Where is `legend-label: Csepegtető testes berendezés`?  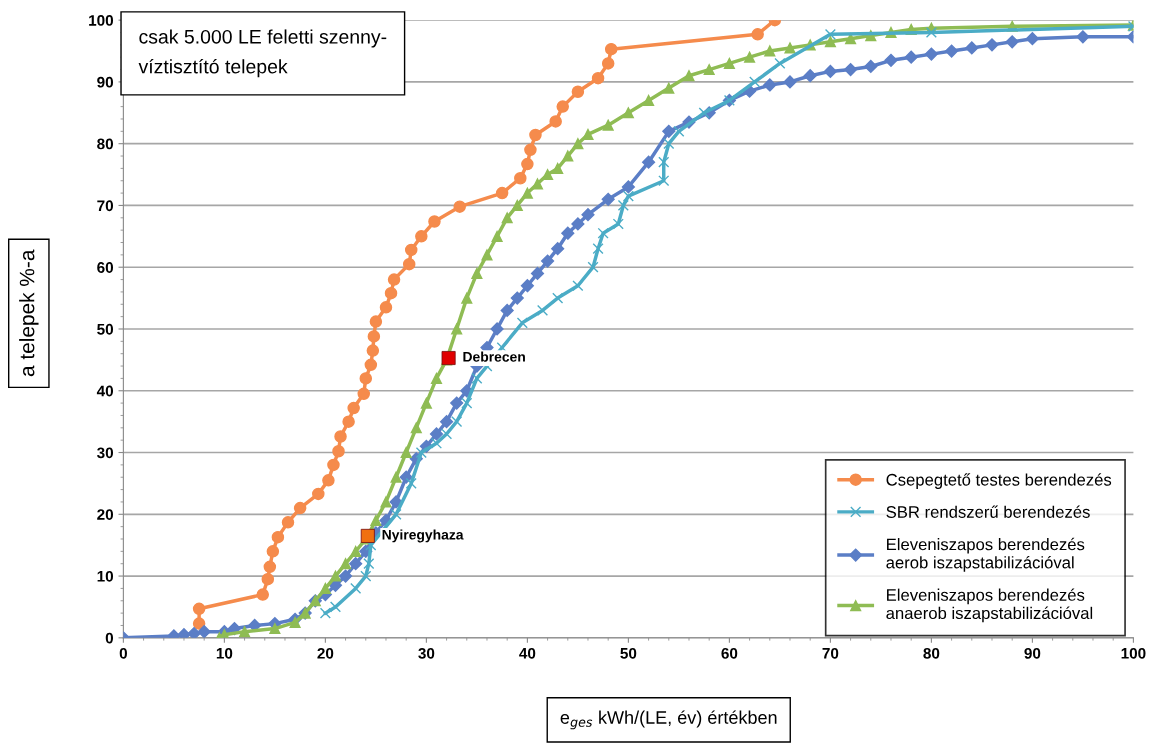 legend-label: Csepegtető testes berendezés is located at coordinates (999, 481).